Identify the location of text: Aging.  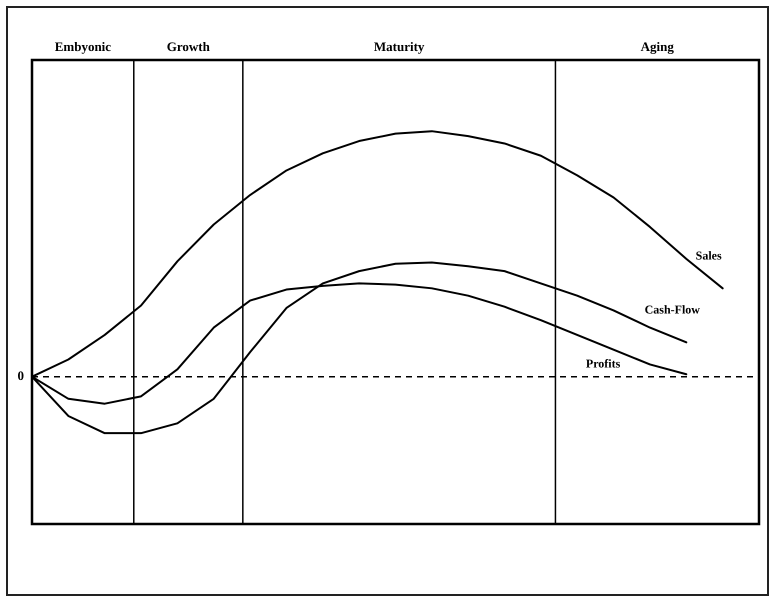
(657, 46).